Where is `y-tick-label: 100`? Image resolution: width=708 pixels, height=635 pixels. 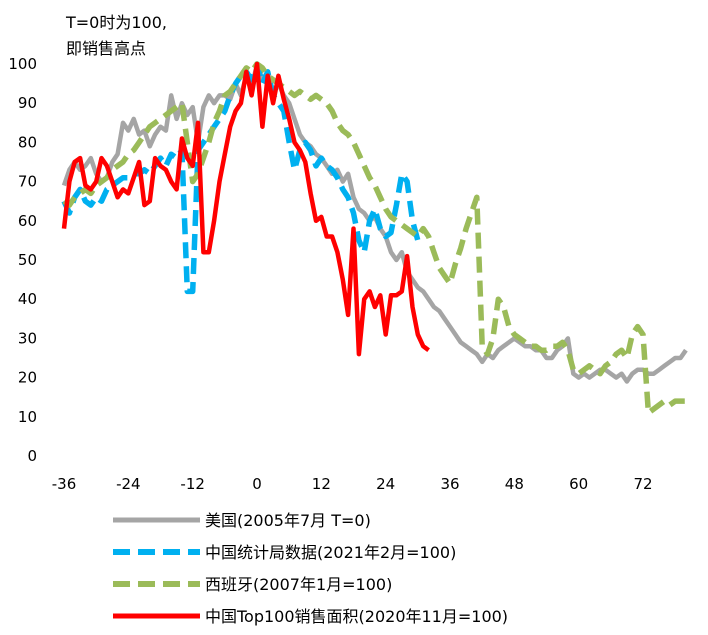
y-tick-label: 100 is located at coordinates (22, 64).